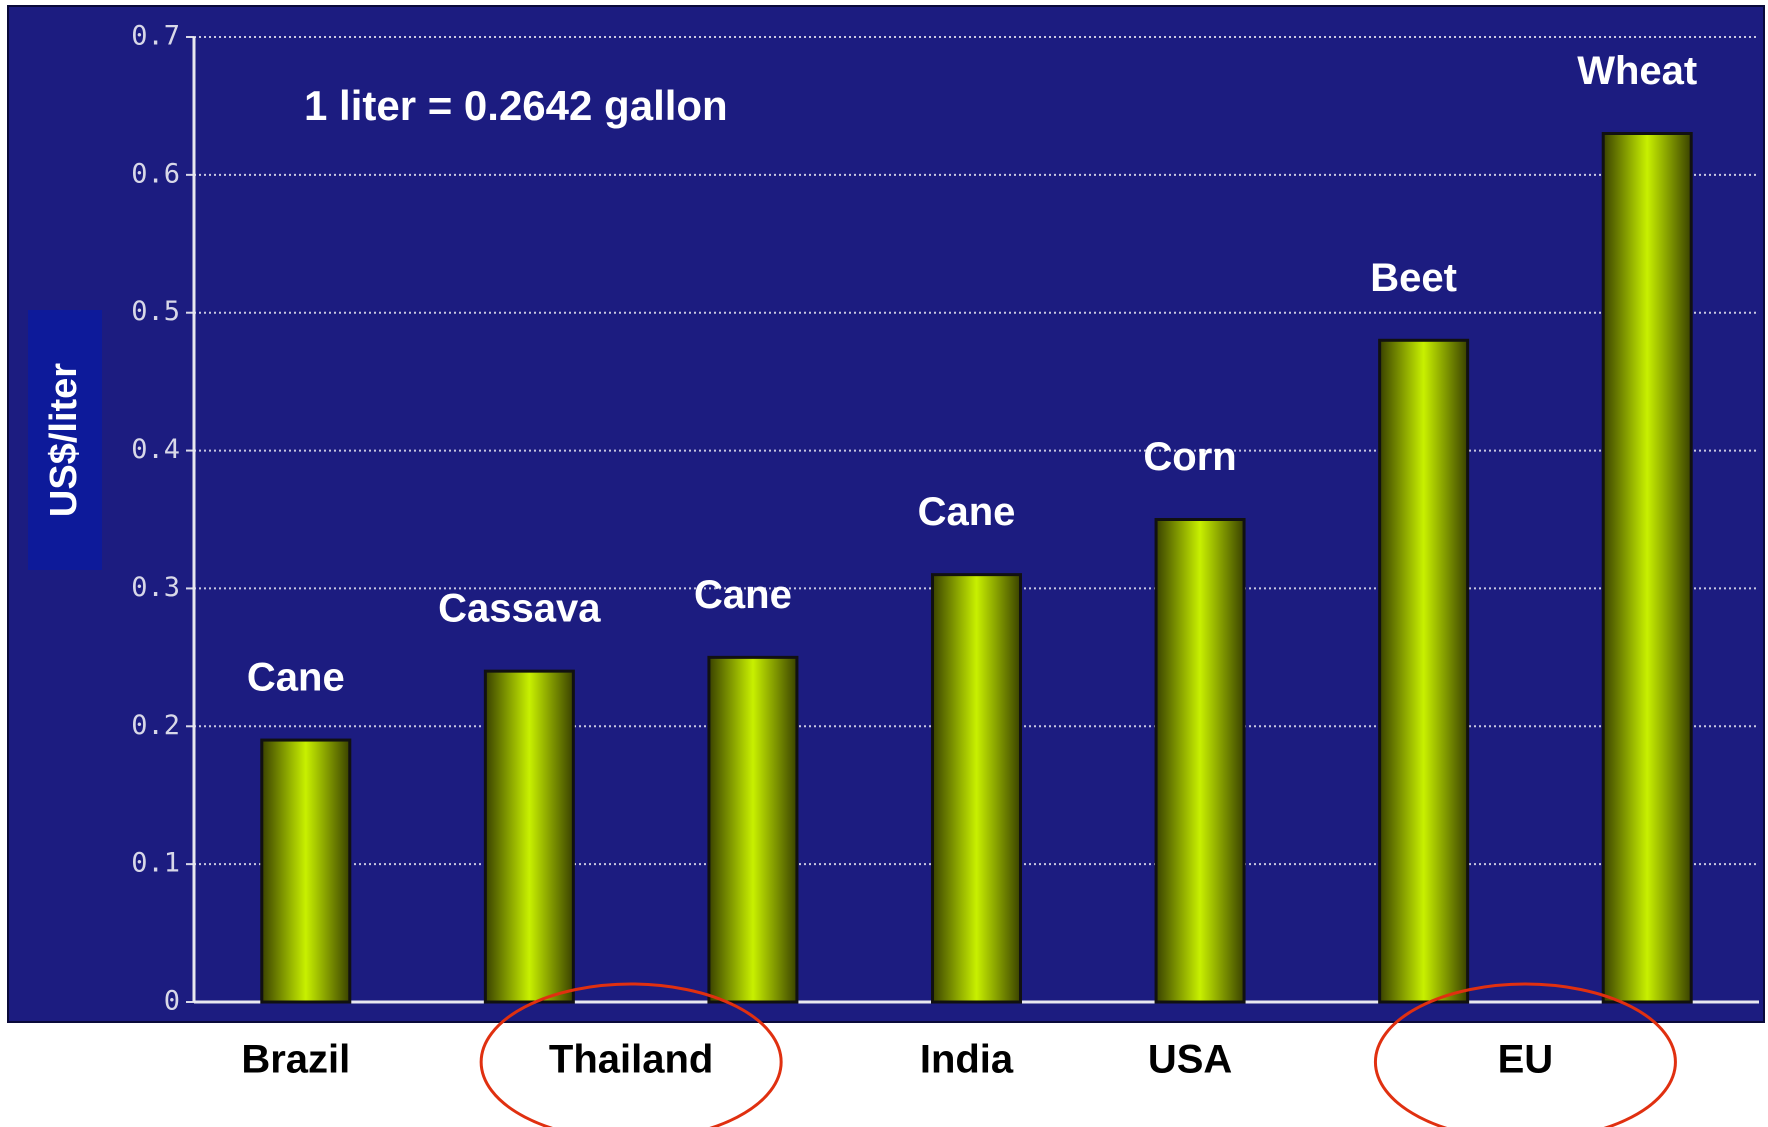 Image resolution: width=1768 pixels, height=1127 pixels. What do you see at coordinates (967, 1060) in the screenshot?
I see `group-label: India` at bounding box center [967, 1060].